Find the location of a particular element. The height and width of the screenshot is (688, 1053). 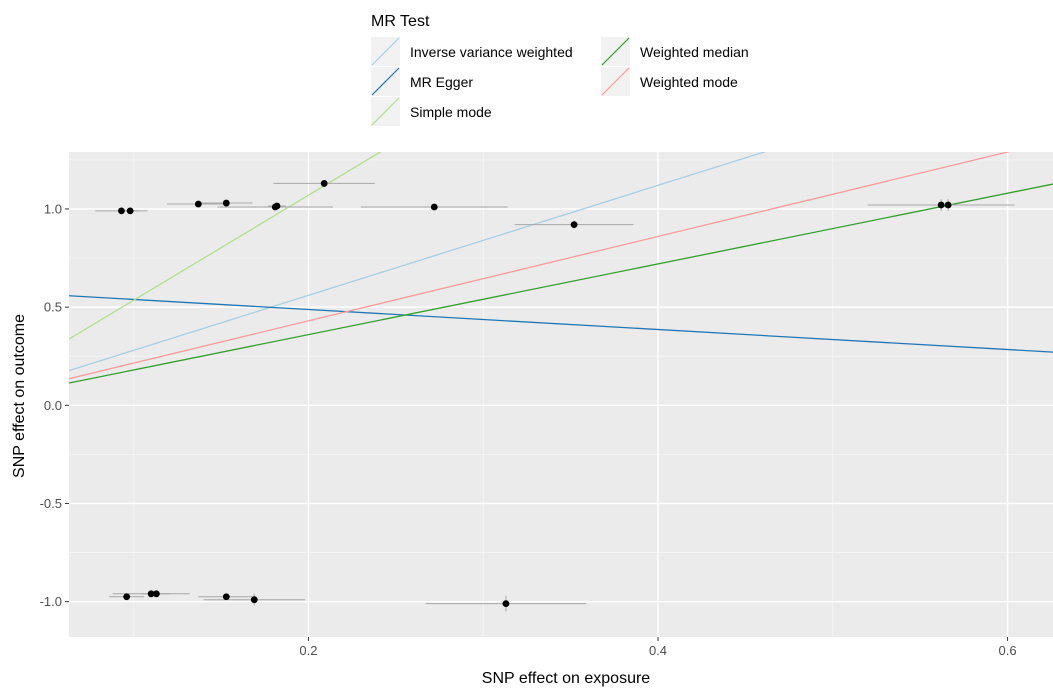

legend-title: MR Test is located at coordinates (400, 21).